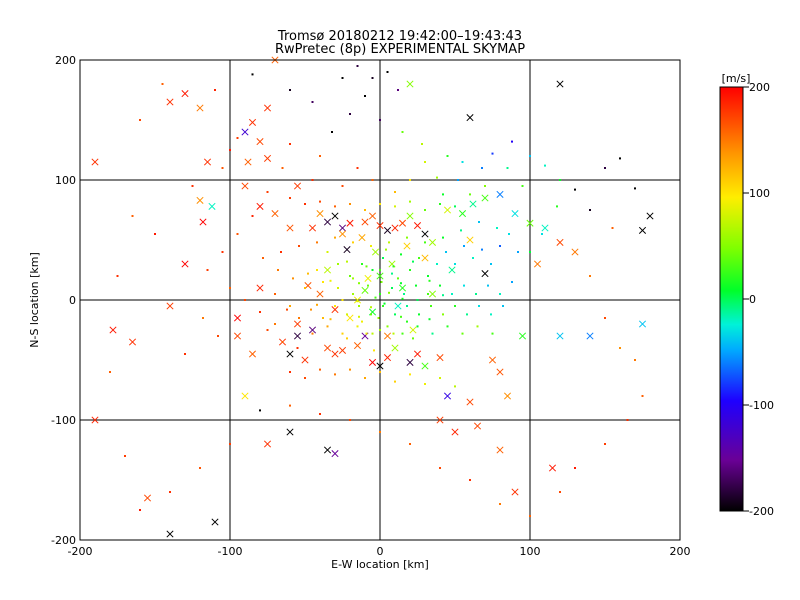  What do you see at coordinates (759, 87) in the screenshot?
I see `colorbar-tick-label: 200` at bounding box center [759, 87].